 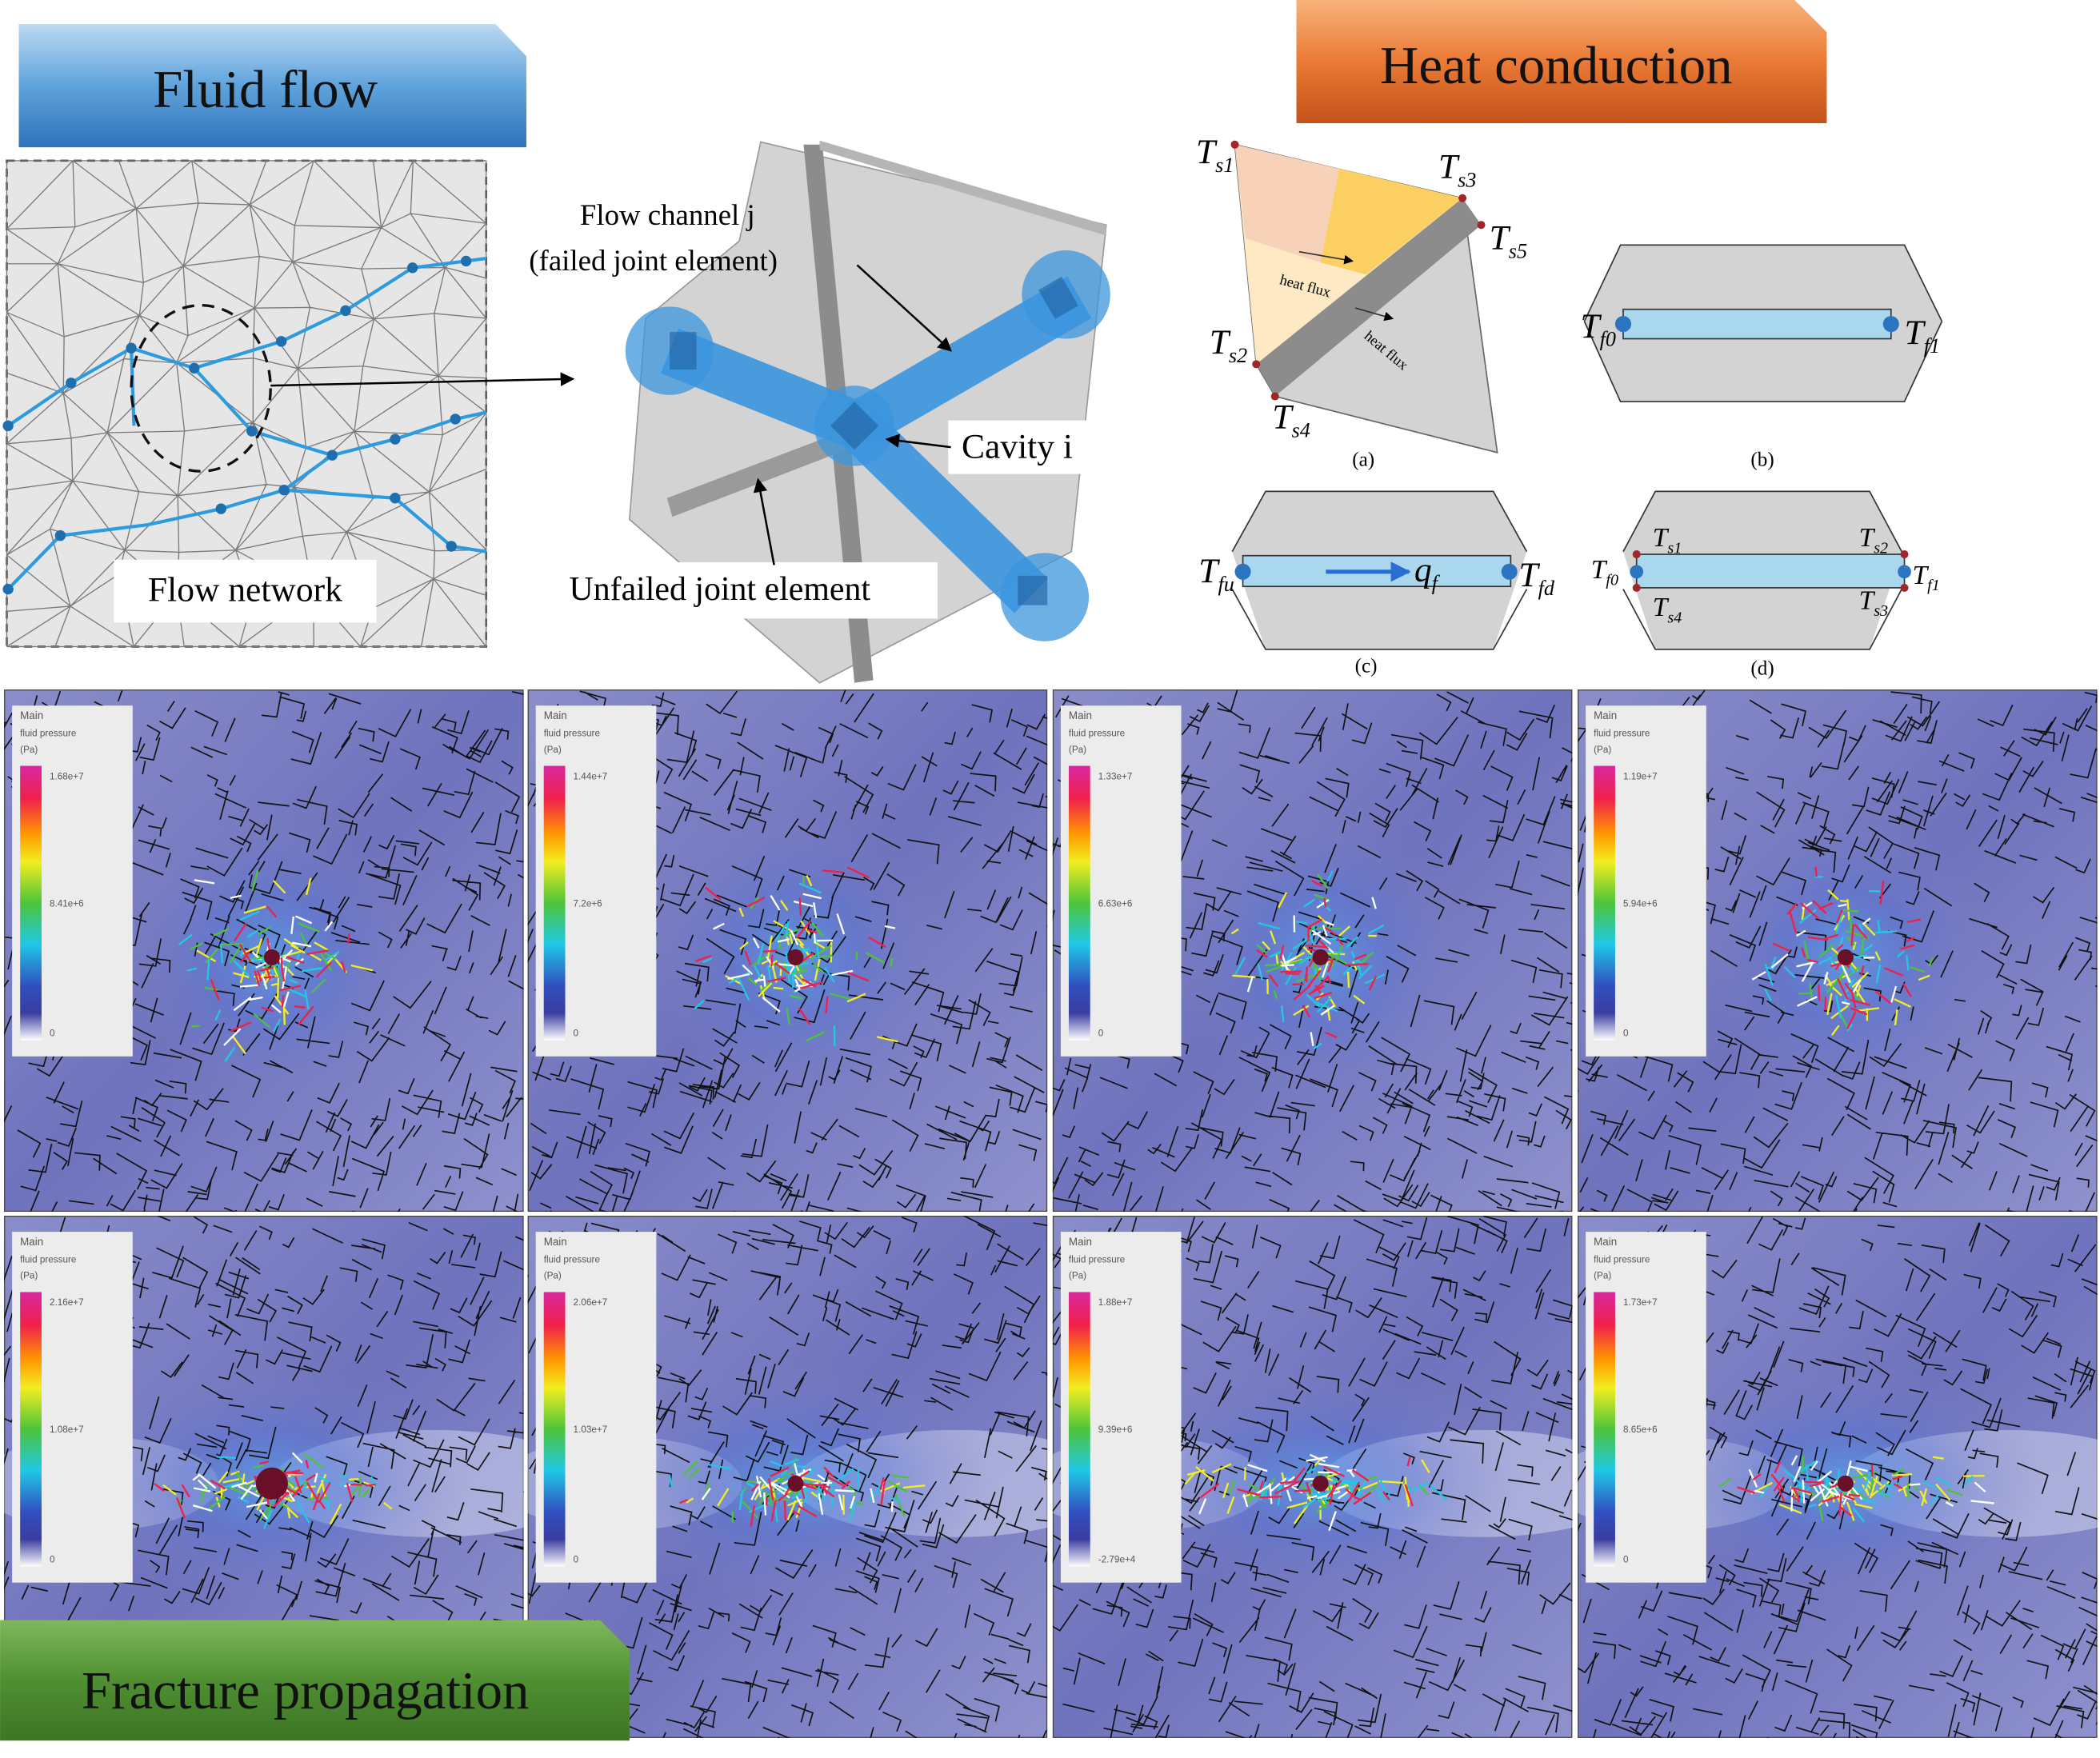 I want to click on fracture-panel: Main fluid pressure (Pa) 2.06e+7 1.03e+7 0, so click(x=787, y=1477).